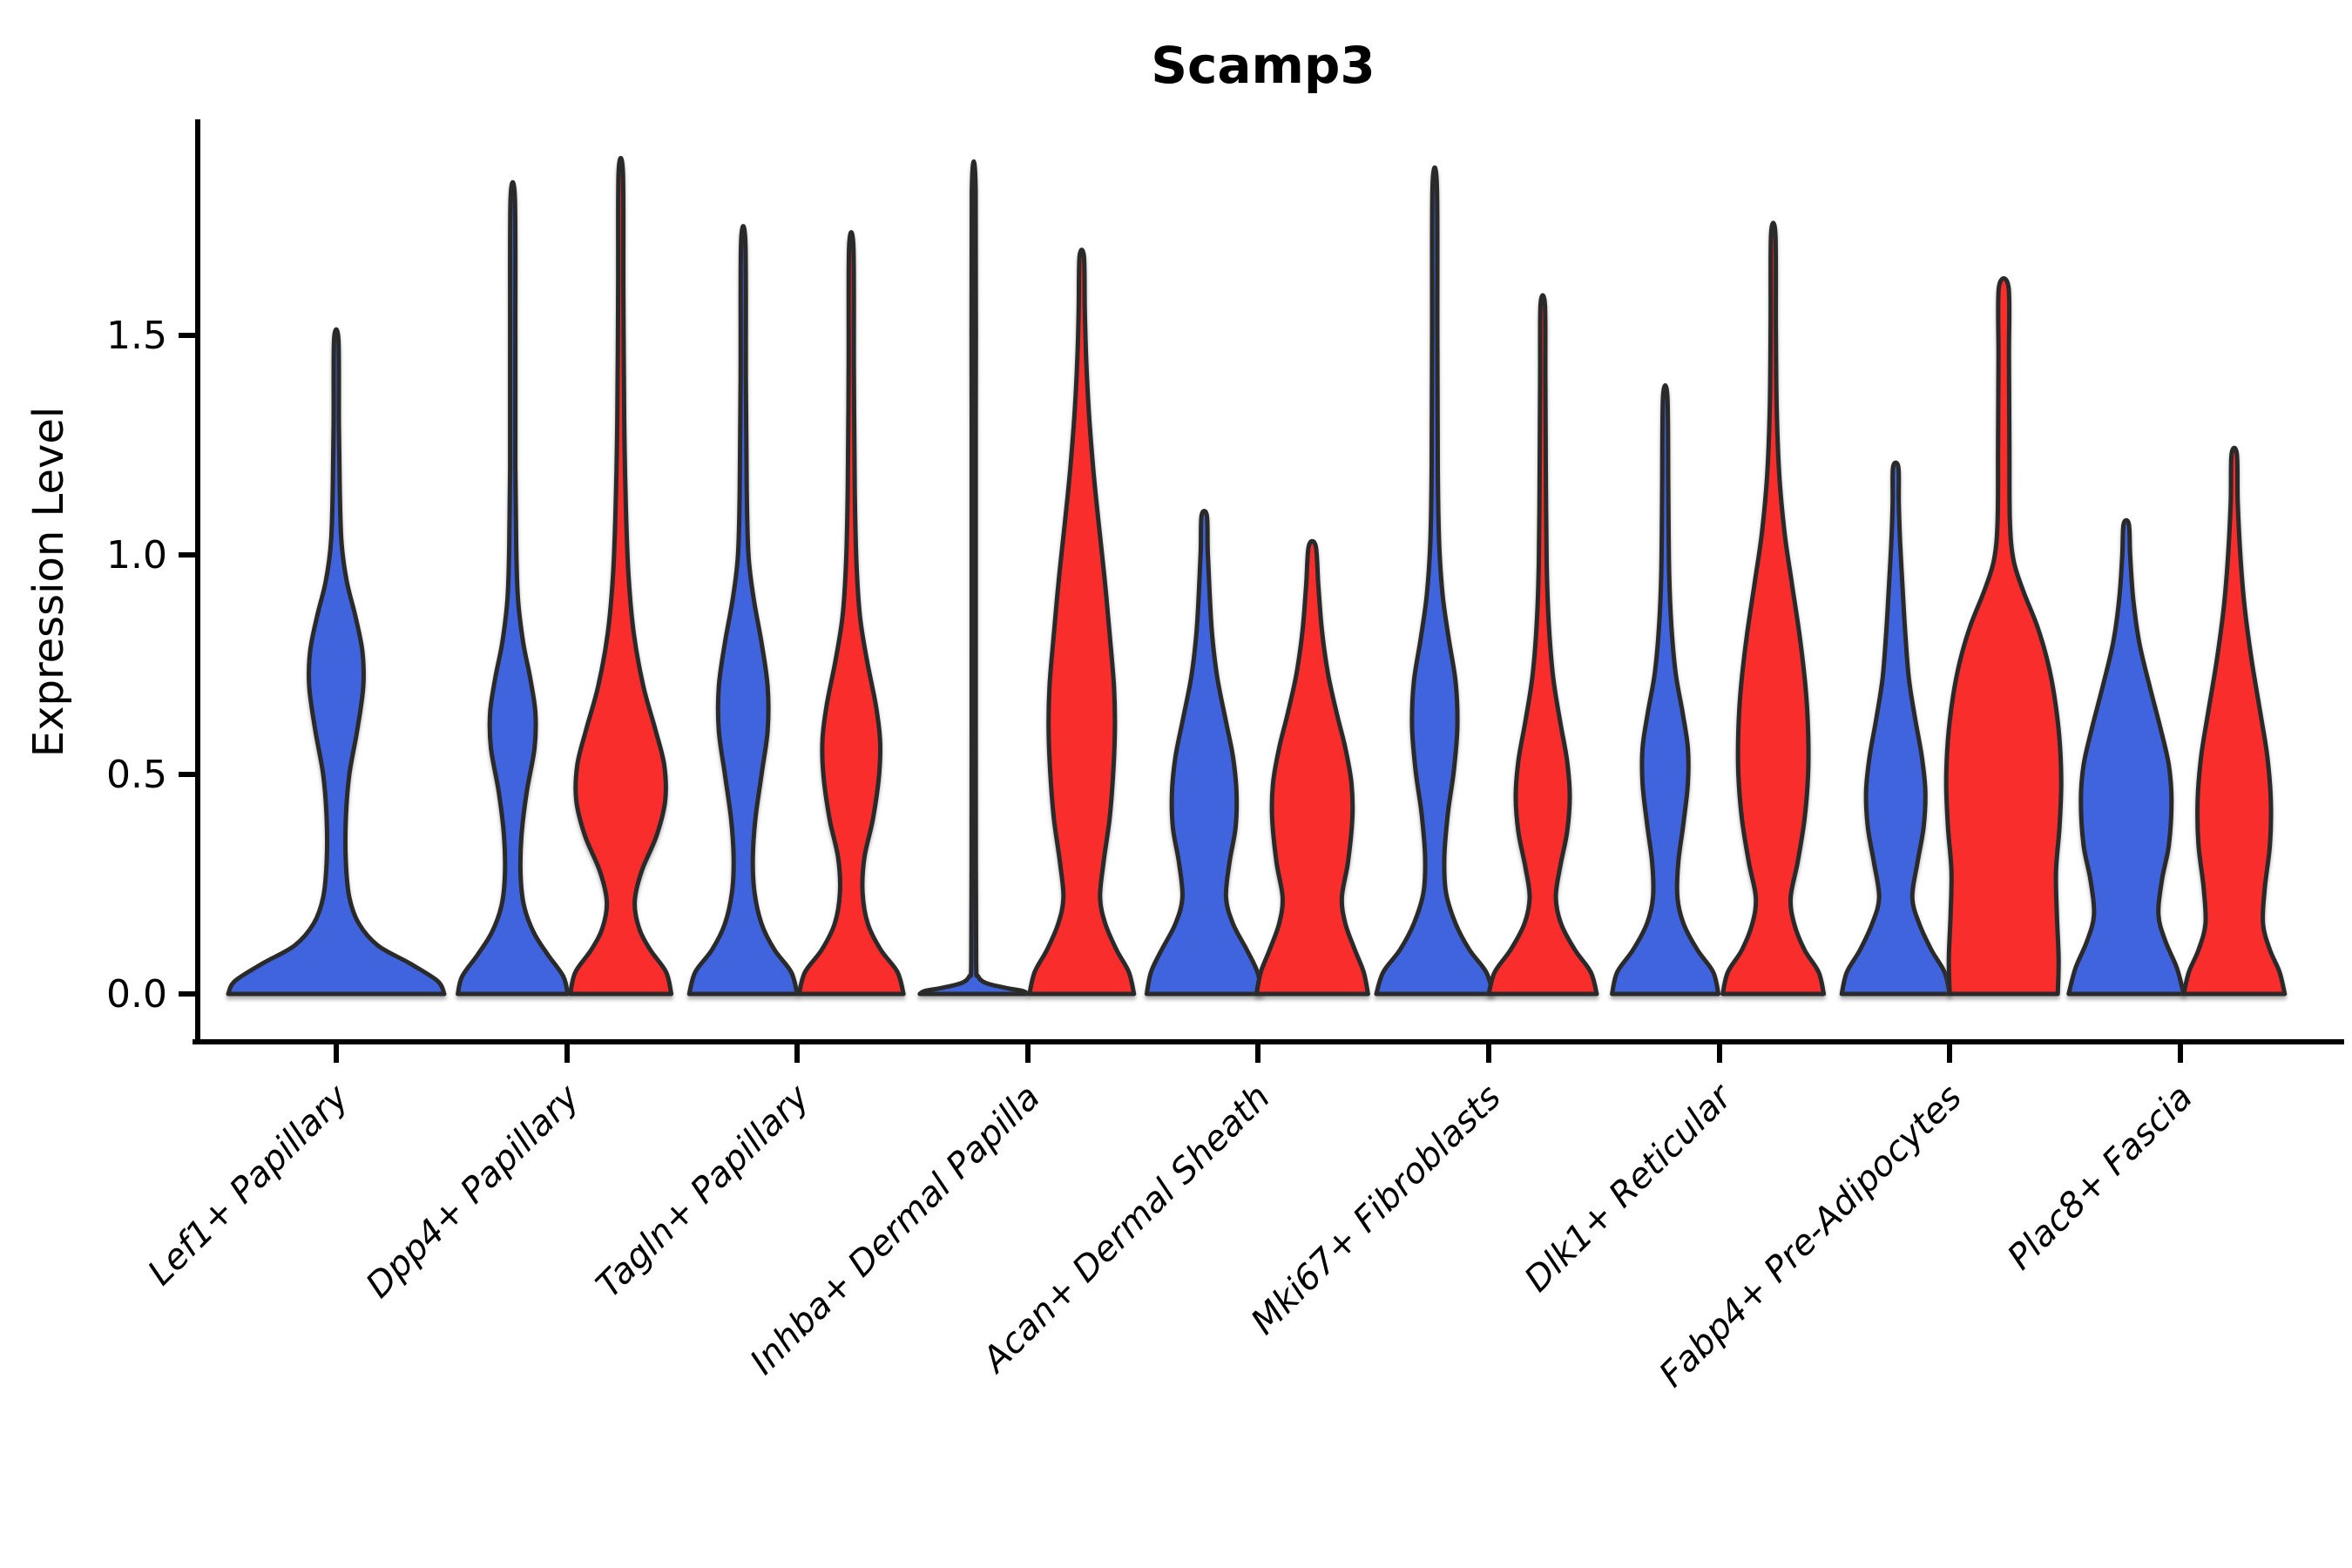 The image size is (2352, 1568). I want to click on y-axis-label: Expression Level, so click(48, 582).